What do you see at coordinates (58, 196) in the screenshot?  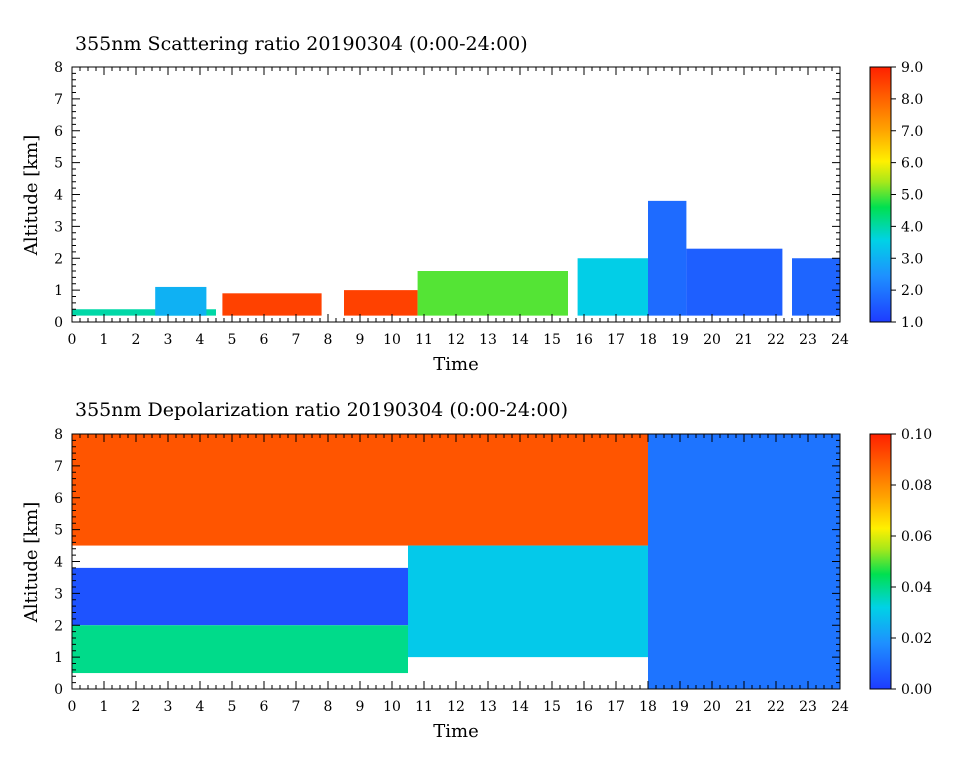 I see `y-tick-label: 4` at bounding box center [58, 196].